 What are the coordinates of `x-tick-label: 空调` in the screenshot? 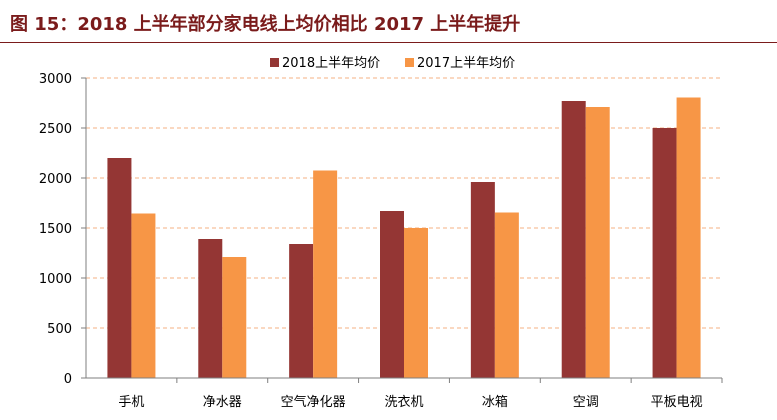 It's located at (586, 402).